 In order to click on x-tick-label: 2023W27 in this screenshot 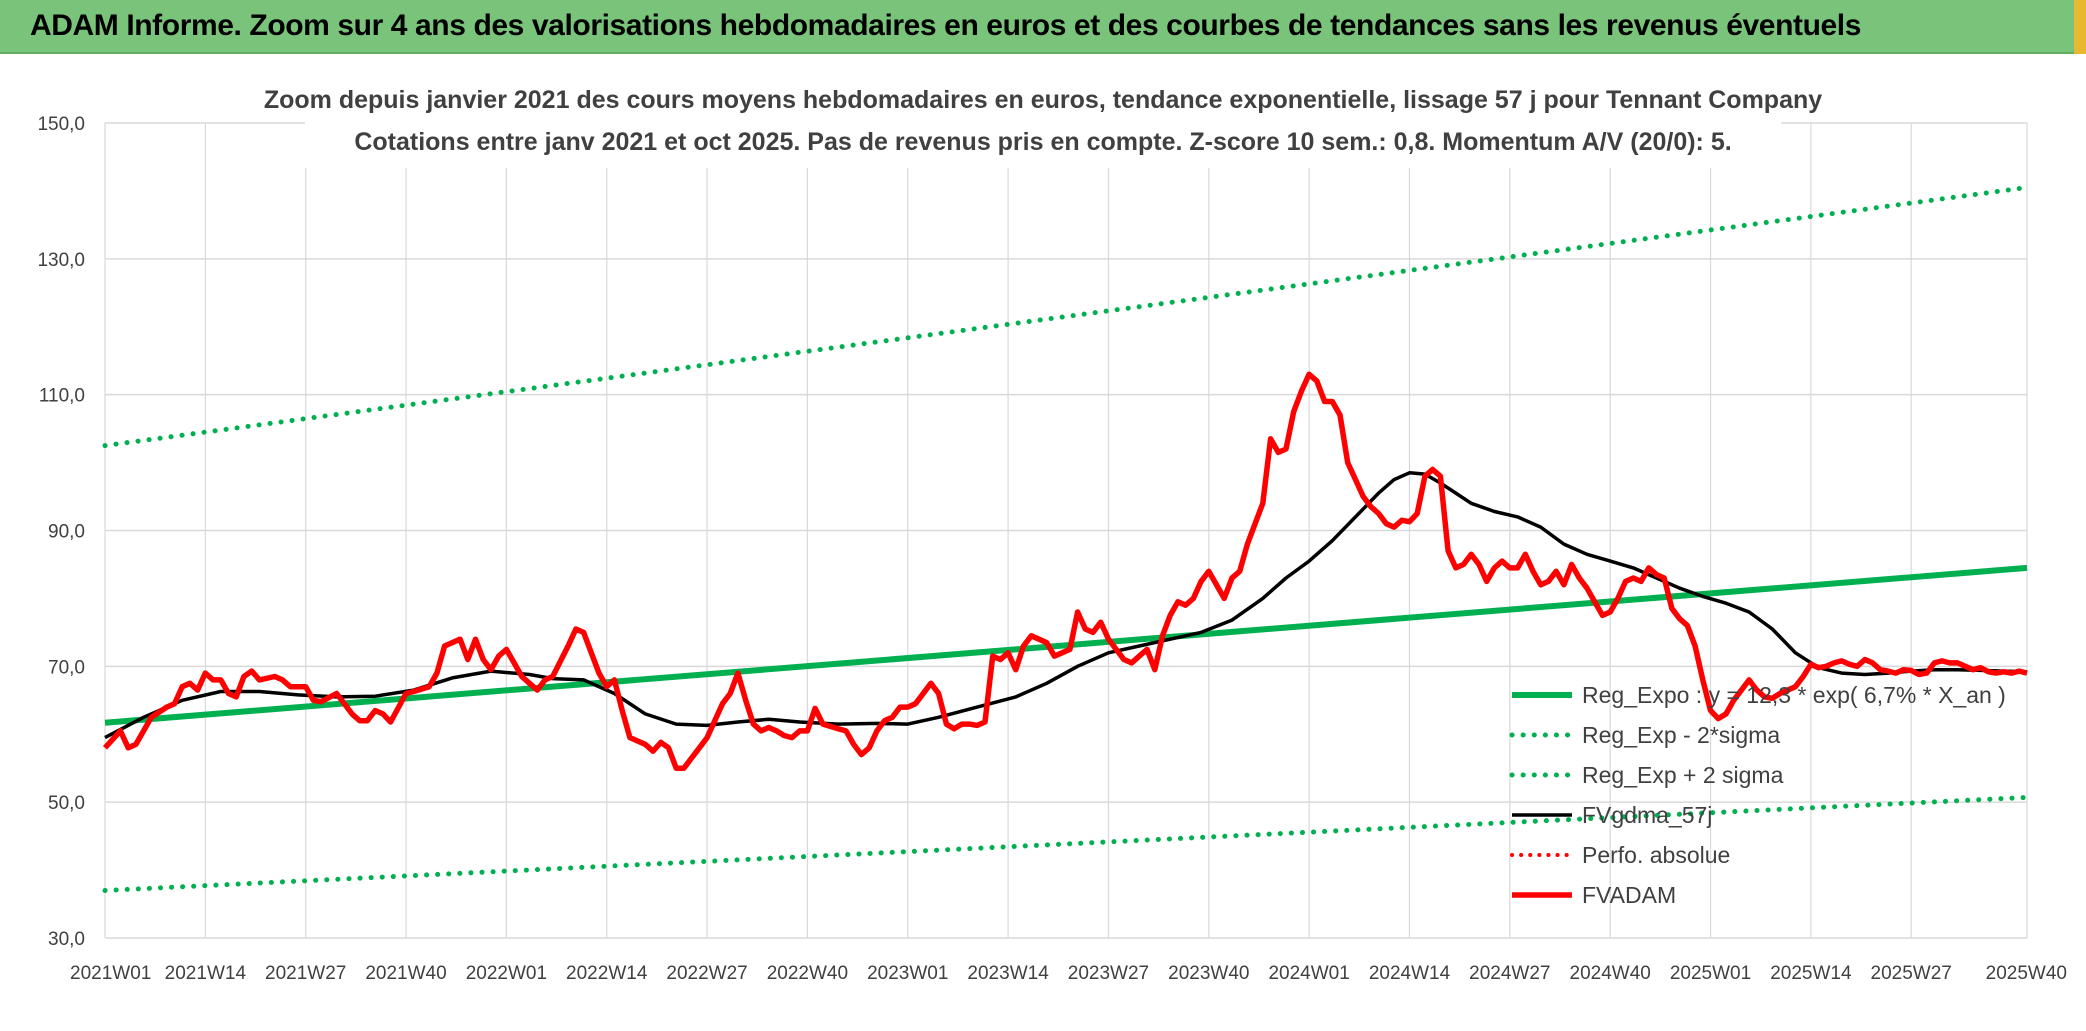, I will do `click(1108, 973)`.